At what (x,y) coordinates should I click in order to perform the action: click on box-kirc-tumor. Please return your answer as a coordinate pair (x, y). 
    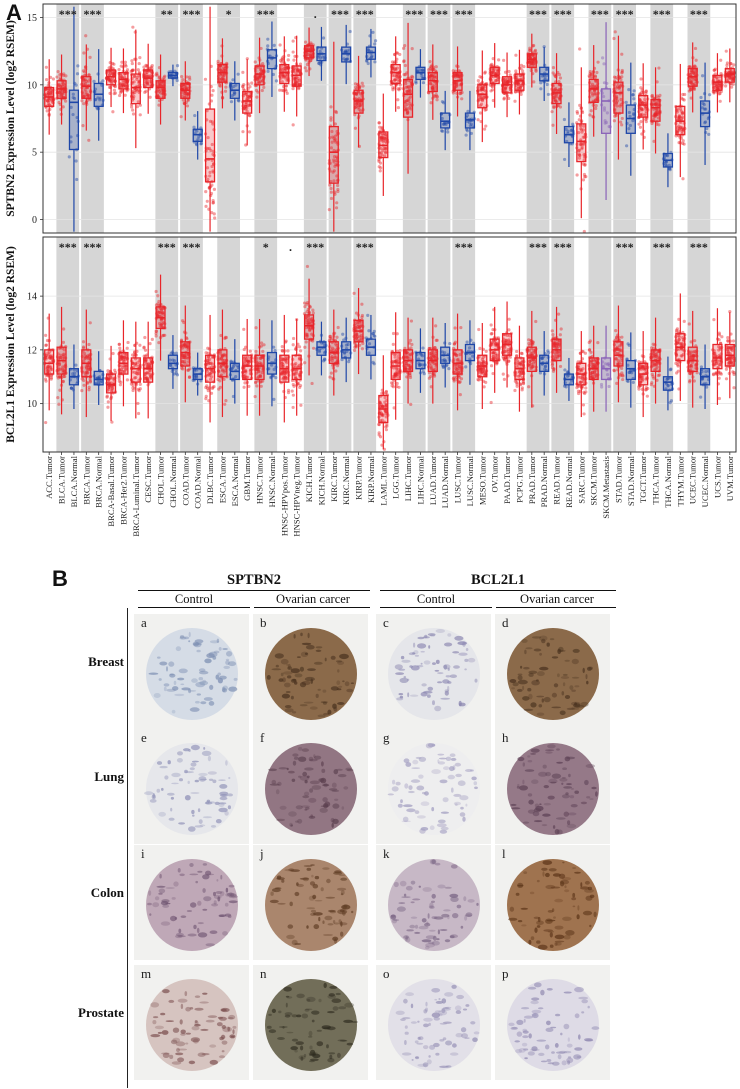
    Looking at the image, I should click on (333, 154).